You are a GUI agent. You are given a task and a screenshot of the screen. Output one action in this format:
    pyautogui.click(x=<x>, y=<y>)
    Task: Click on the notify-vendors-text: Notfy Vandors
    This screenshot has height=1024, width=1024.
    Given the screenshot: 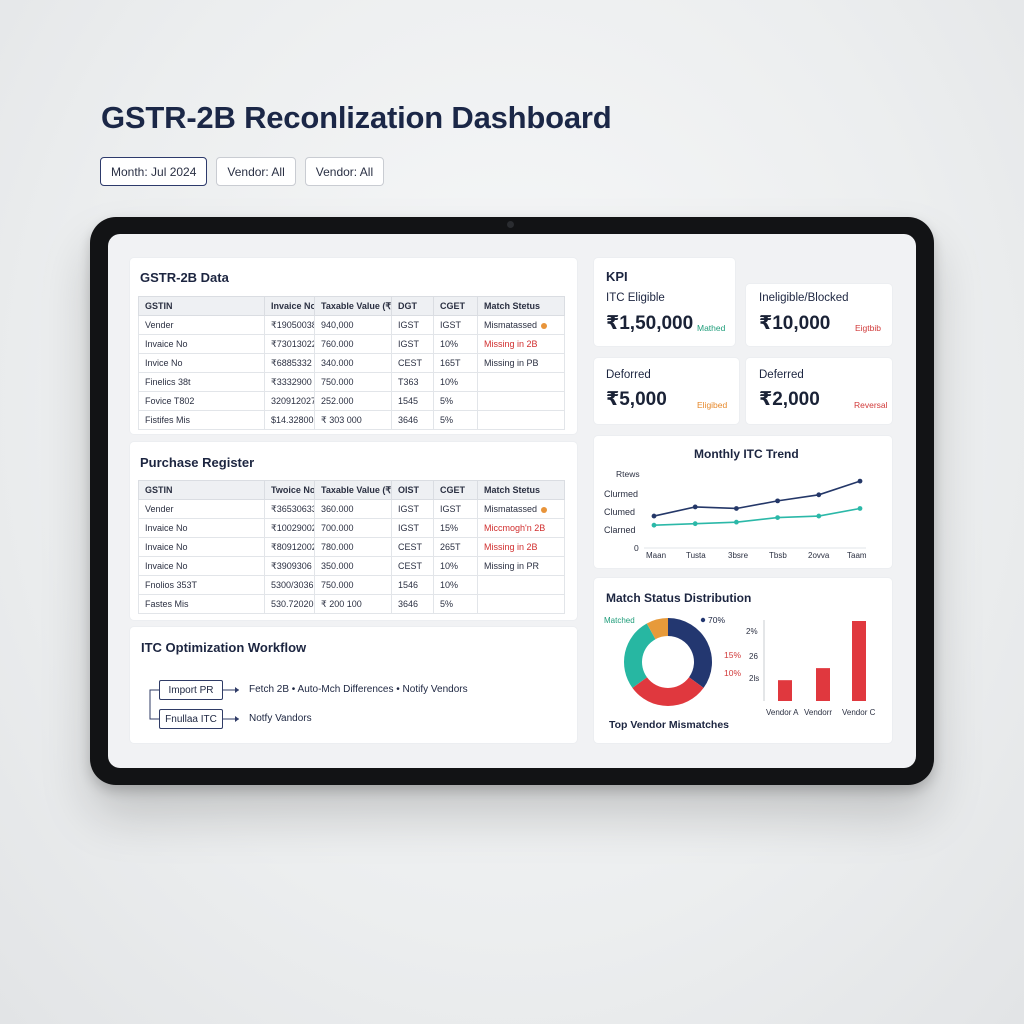 What is the action you would take?
    pyautogui.click(x=280, y=718)
    